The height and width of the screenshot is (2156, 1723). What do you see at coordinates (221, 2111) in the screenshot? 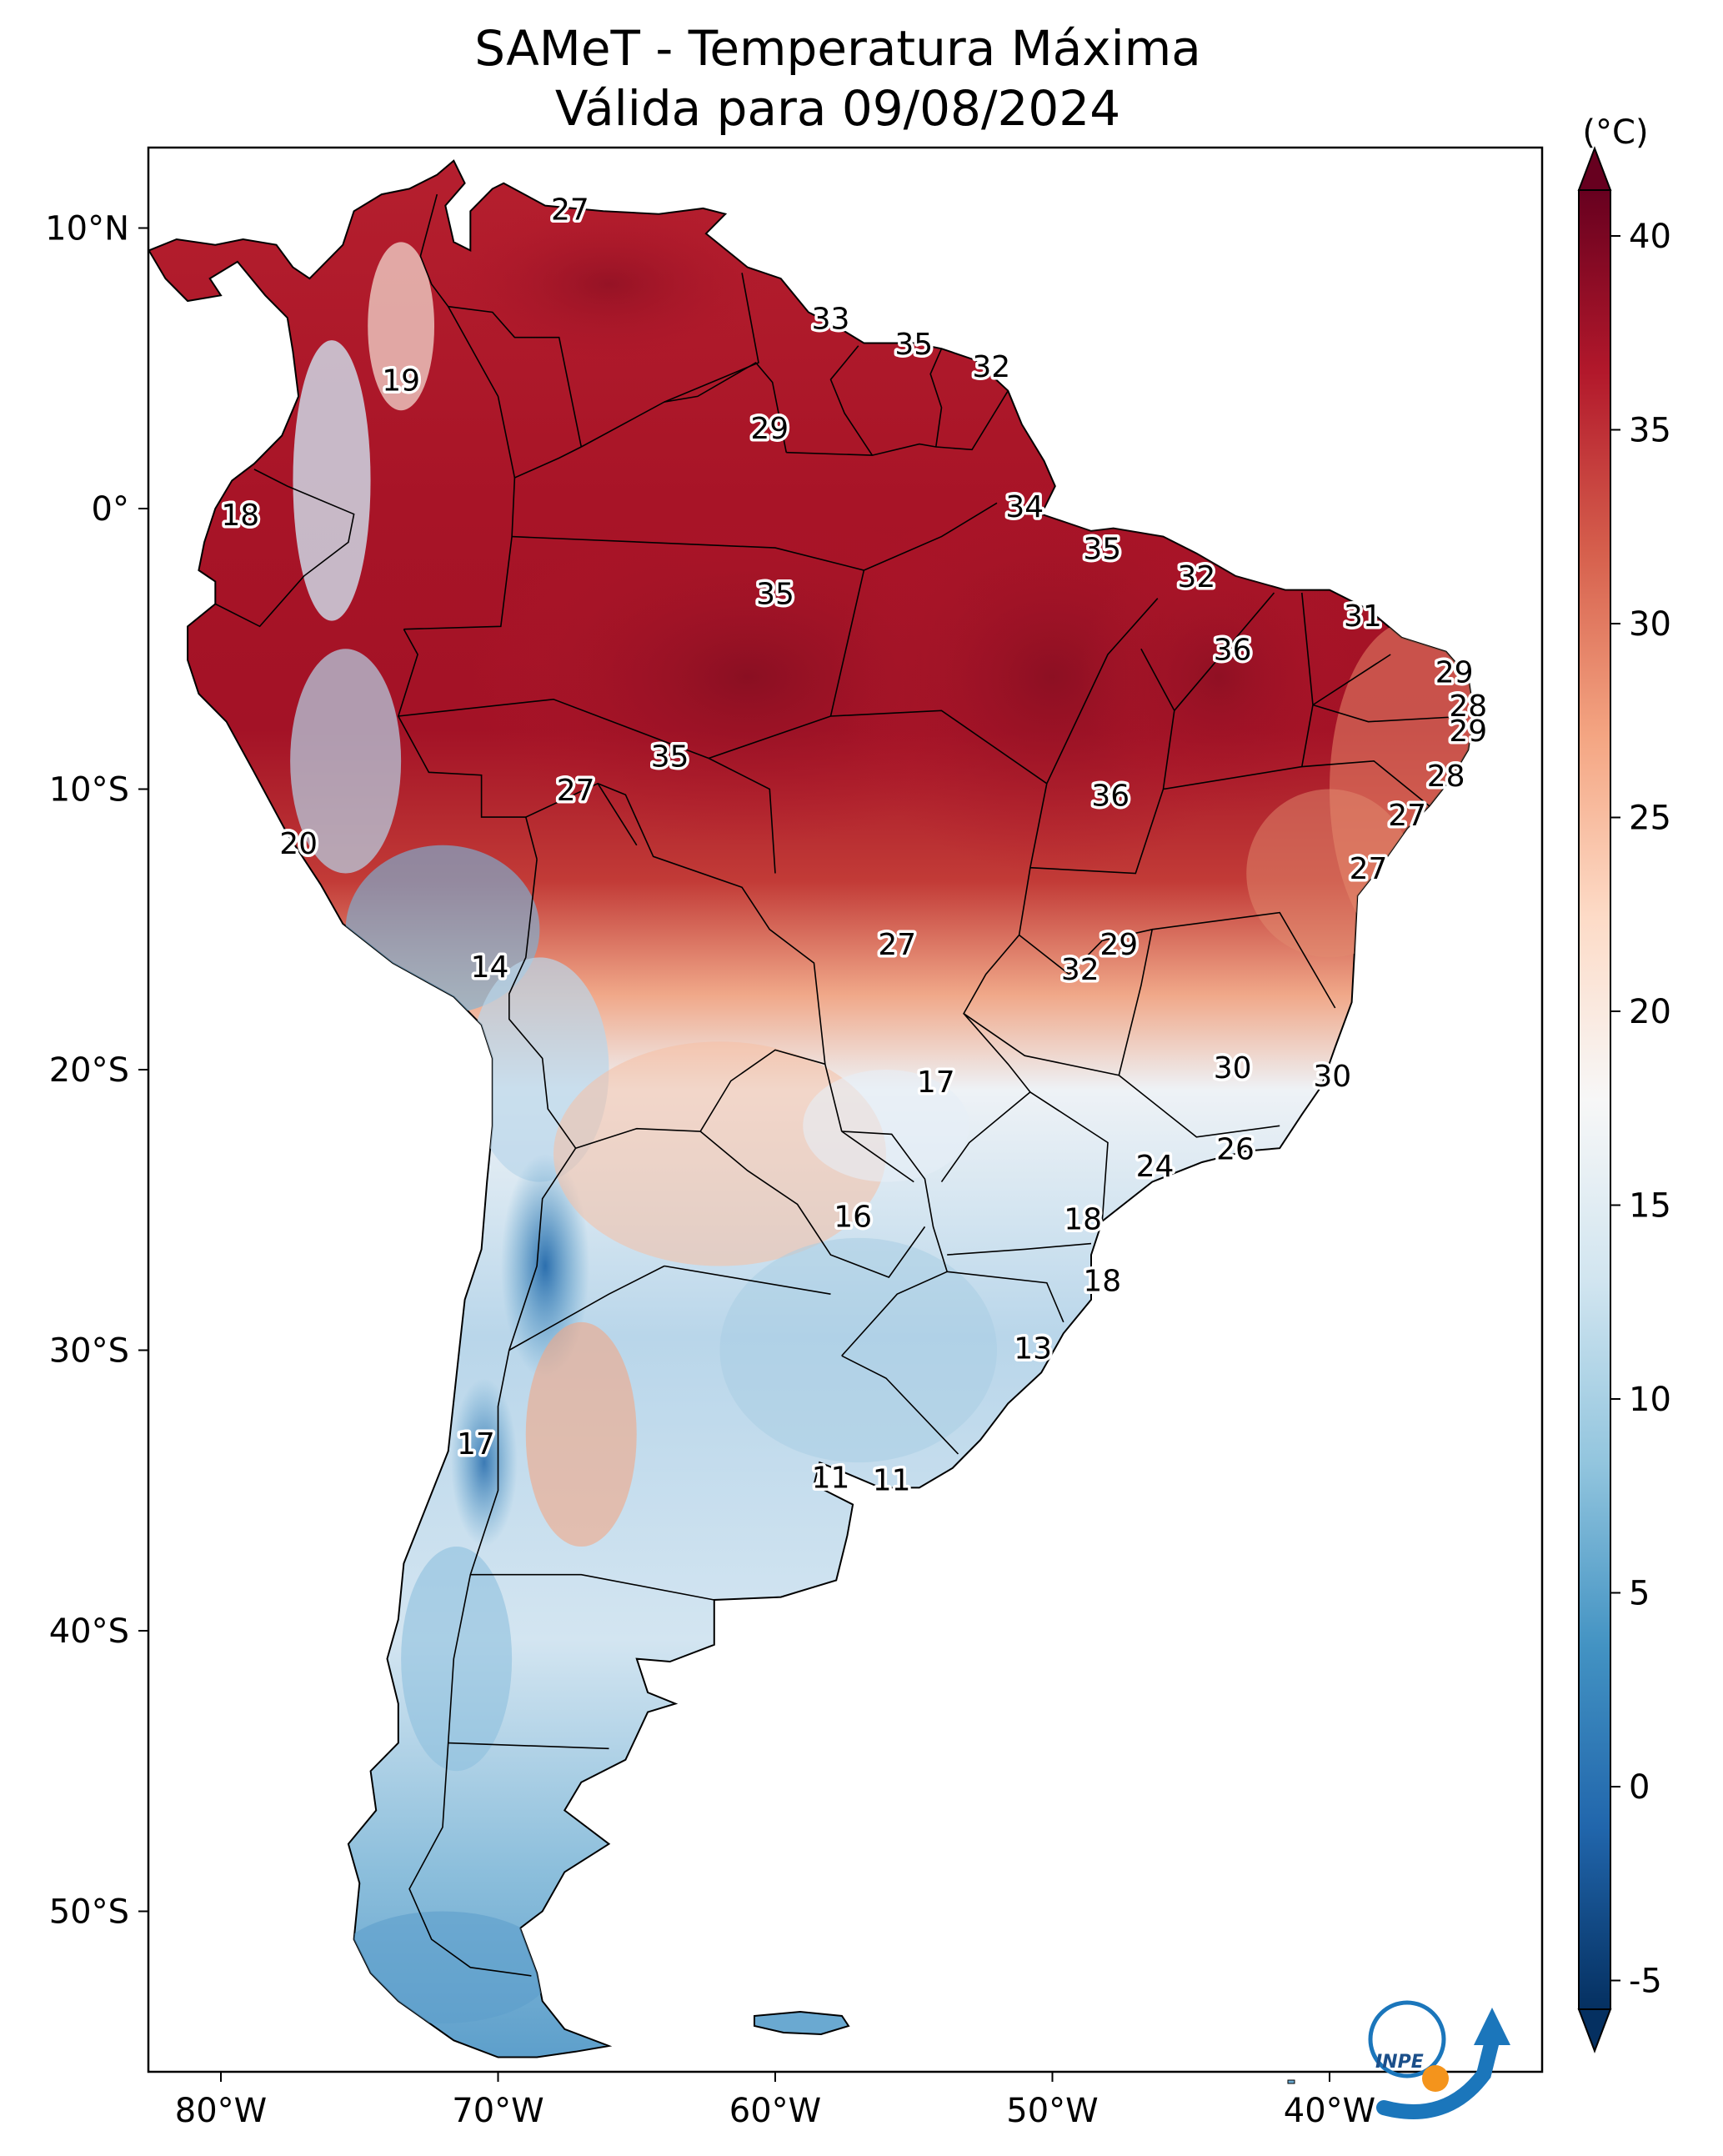
I see `longitude-label: 80°W` at bounding box center [221, 2111].